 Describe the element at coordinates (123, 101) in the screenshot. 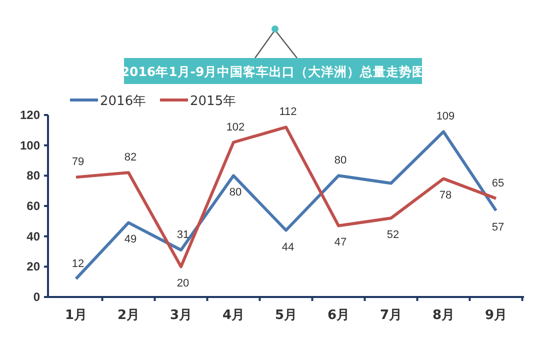

I see `legend-label: 2016年` at that location.